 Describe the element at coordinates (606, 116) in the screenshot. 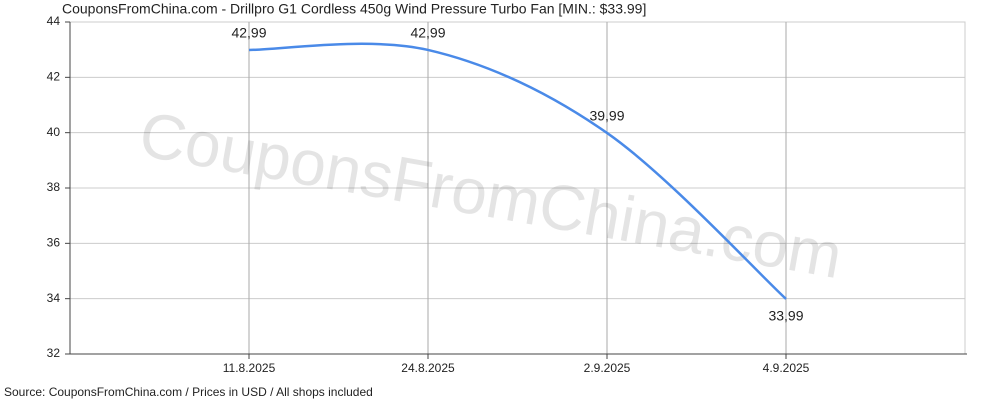

I see `value-label: 39,99` at that location.